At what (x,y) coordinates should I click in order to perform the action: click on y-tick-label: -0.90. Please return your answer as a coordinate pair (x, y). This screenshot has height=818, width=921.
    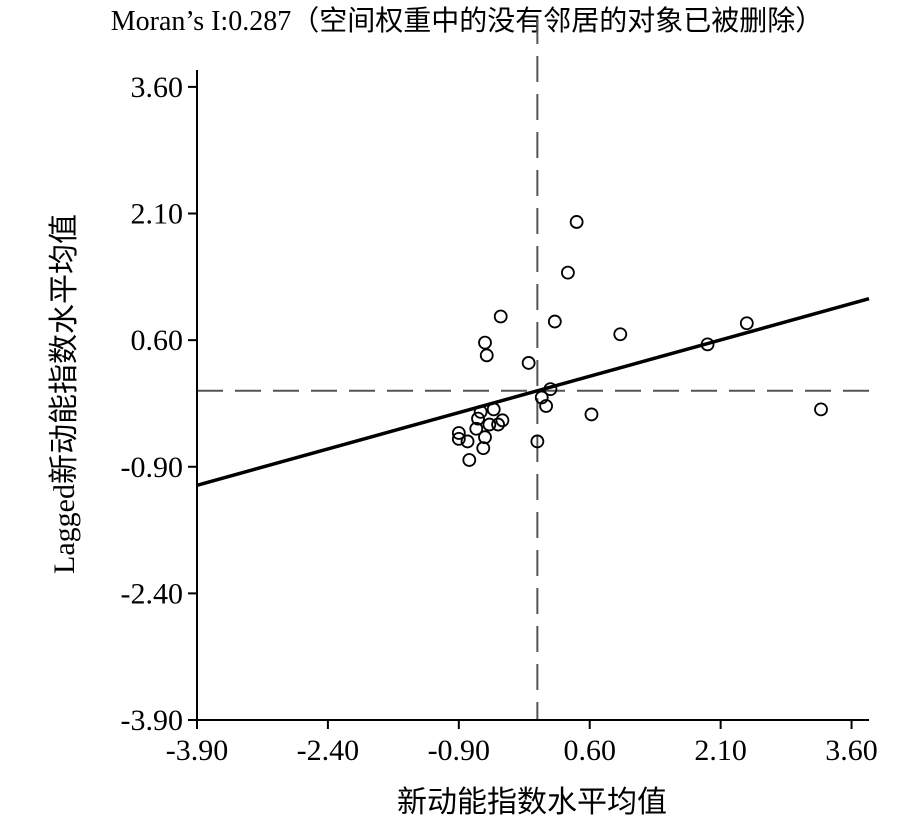
    Looking at the image, I should click on (152, 467).